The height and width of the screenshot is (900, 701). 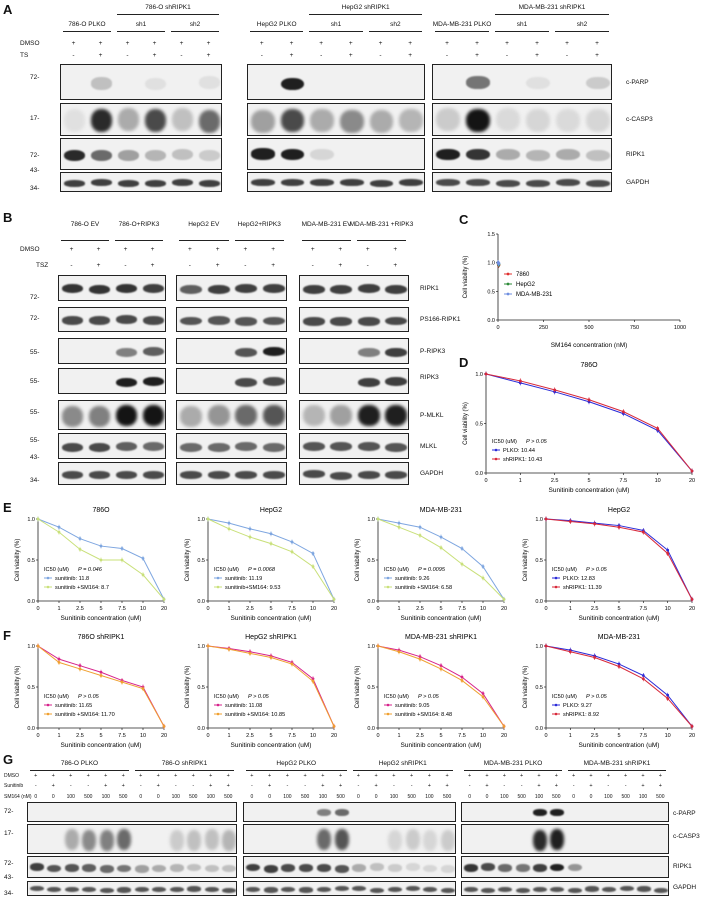 I want to click on panel-letter-e: E, so click(x=7, y=507).